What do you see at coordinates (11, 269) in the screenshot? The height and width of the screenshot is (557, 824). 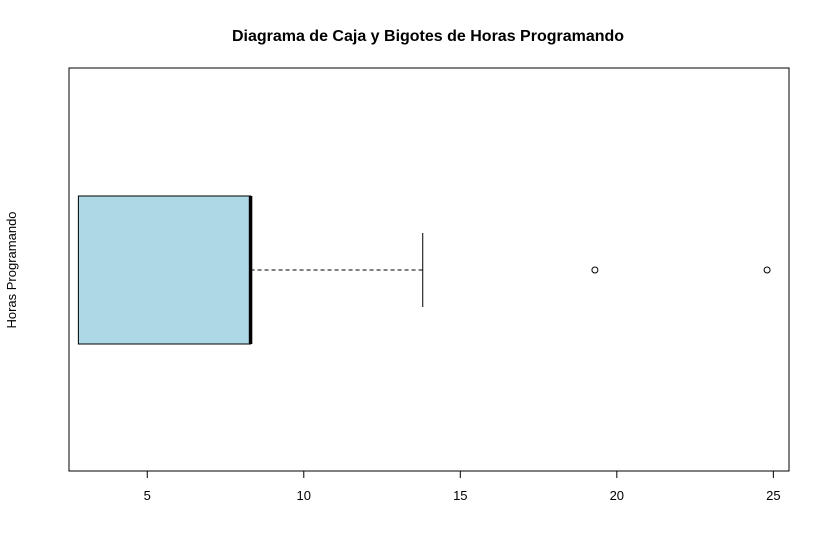 I see `y-axis-label: Horas Programando` at bounding box center [11, 269].